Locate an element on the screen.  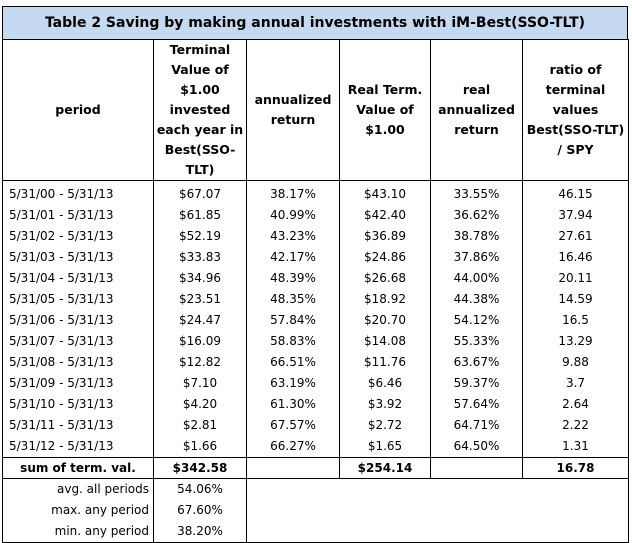
real-annualized-return-cell: 54.12% is located at coordinates (476, 320).